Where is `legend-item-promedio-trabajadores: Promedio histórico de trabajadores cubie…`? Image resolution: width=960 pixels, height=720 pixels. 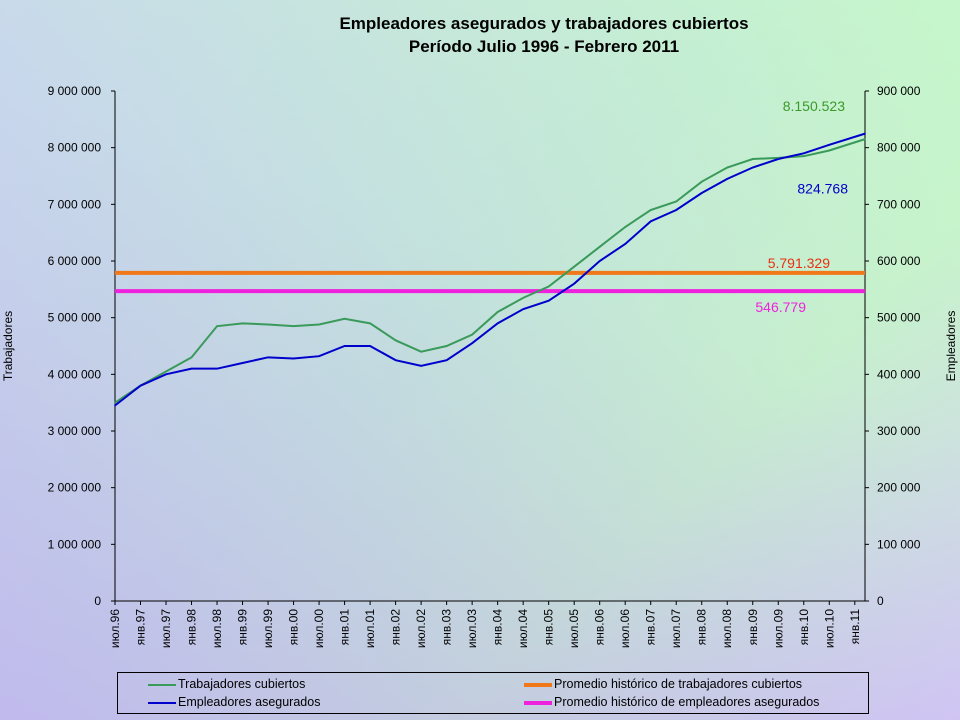
legend-item-promedio-trabajadores: Promedio histórico de trabajadores cubie… is located at coordinates (663, 684).